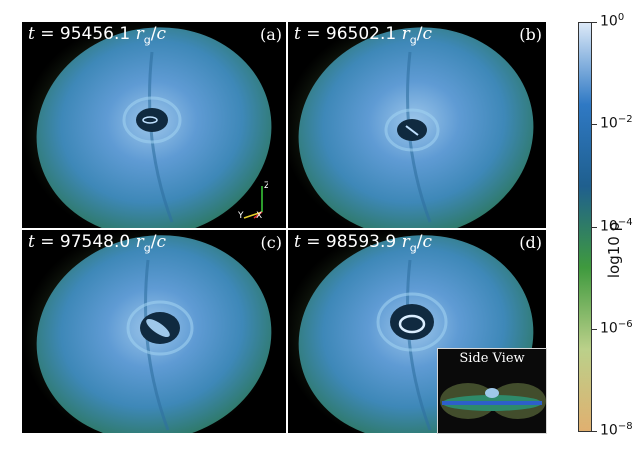 The height and width of the screenshot is (463, 642). Describe the element at coordinates (612, 21) in the screenshot. I see `colorbar-tick-label: 10⁰` at that location.